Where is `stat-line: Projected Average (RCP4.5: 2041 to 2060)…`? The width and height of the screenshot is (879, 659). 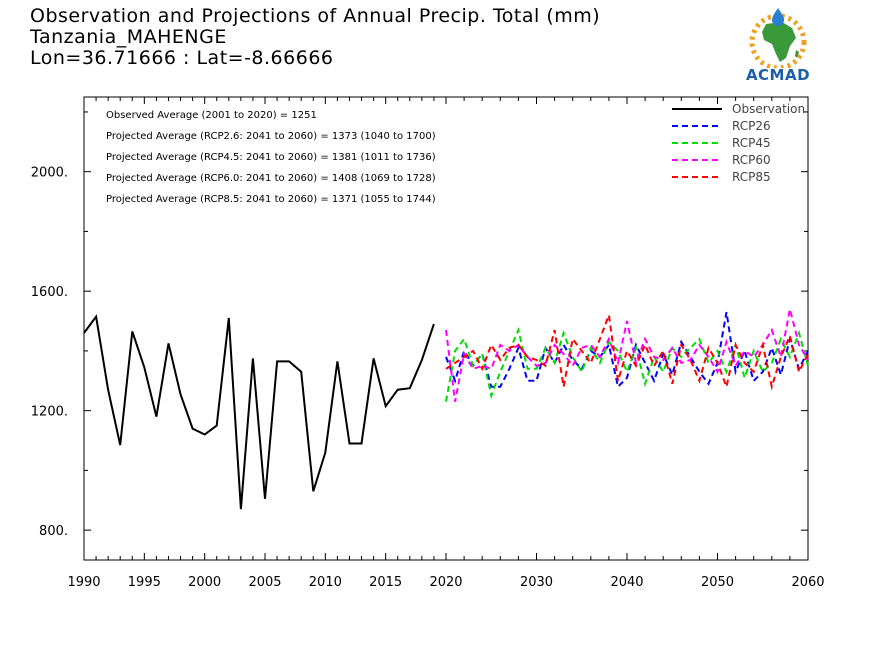
stat-line: Projected Average (RCP4.5: 2041 to 2060)… is located at coordinates (271, 157).